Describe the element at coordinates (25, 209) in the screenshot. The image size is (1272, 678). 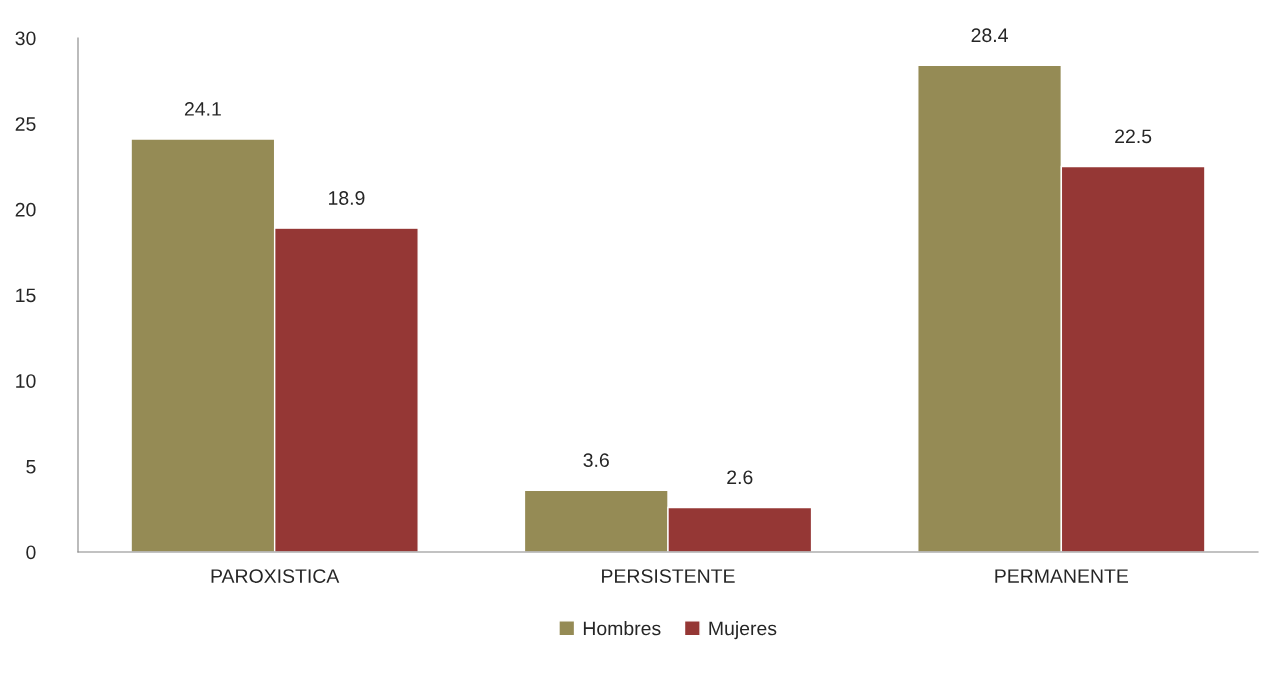
I see `y-tick-label: 20` at that location.